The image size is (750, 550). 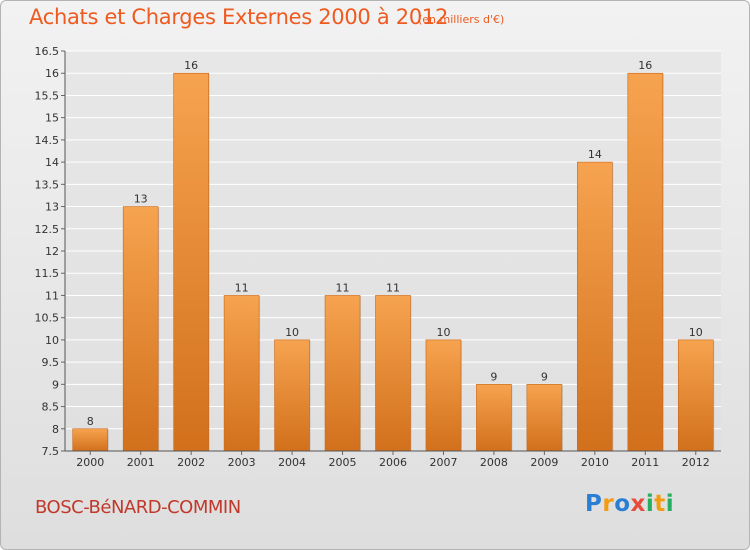 What do you see at coordinates (52, 162) in the screenshot?
I see `y-tick-label: 14` at bounding box center [52, 162].